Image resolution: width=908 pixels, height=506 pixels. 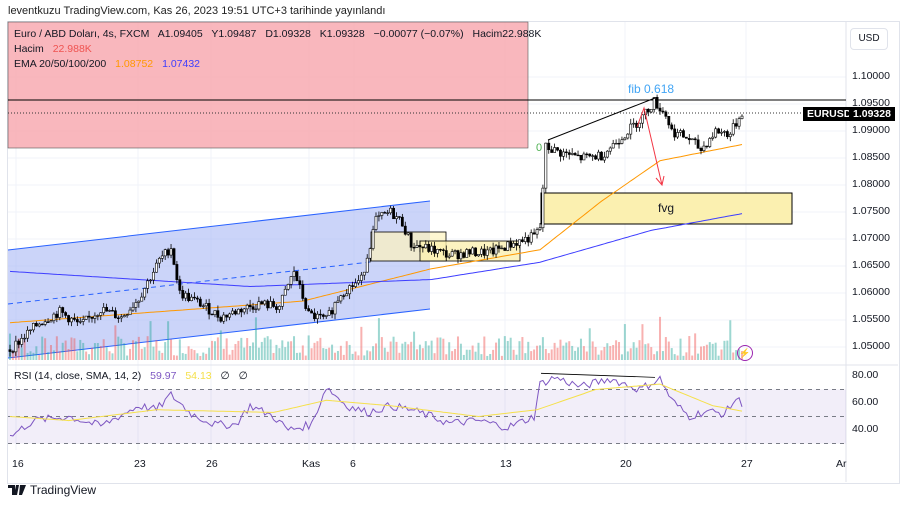 What do you see at coordinates (869, 39) in the screenshot?
I see `currency-button: USD` at bounding box center [869, 39].